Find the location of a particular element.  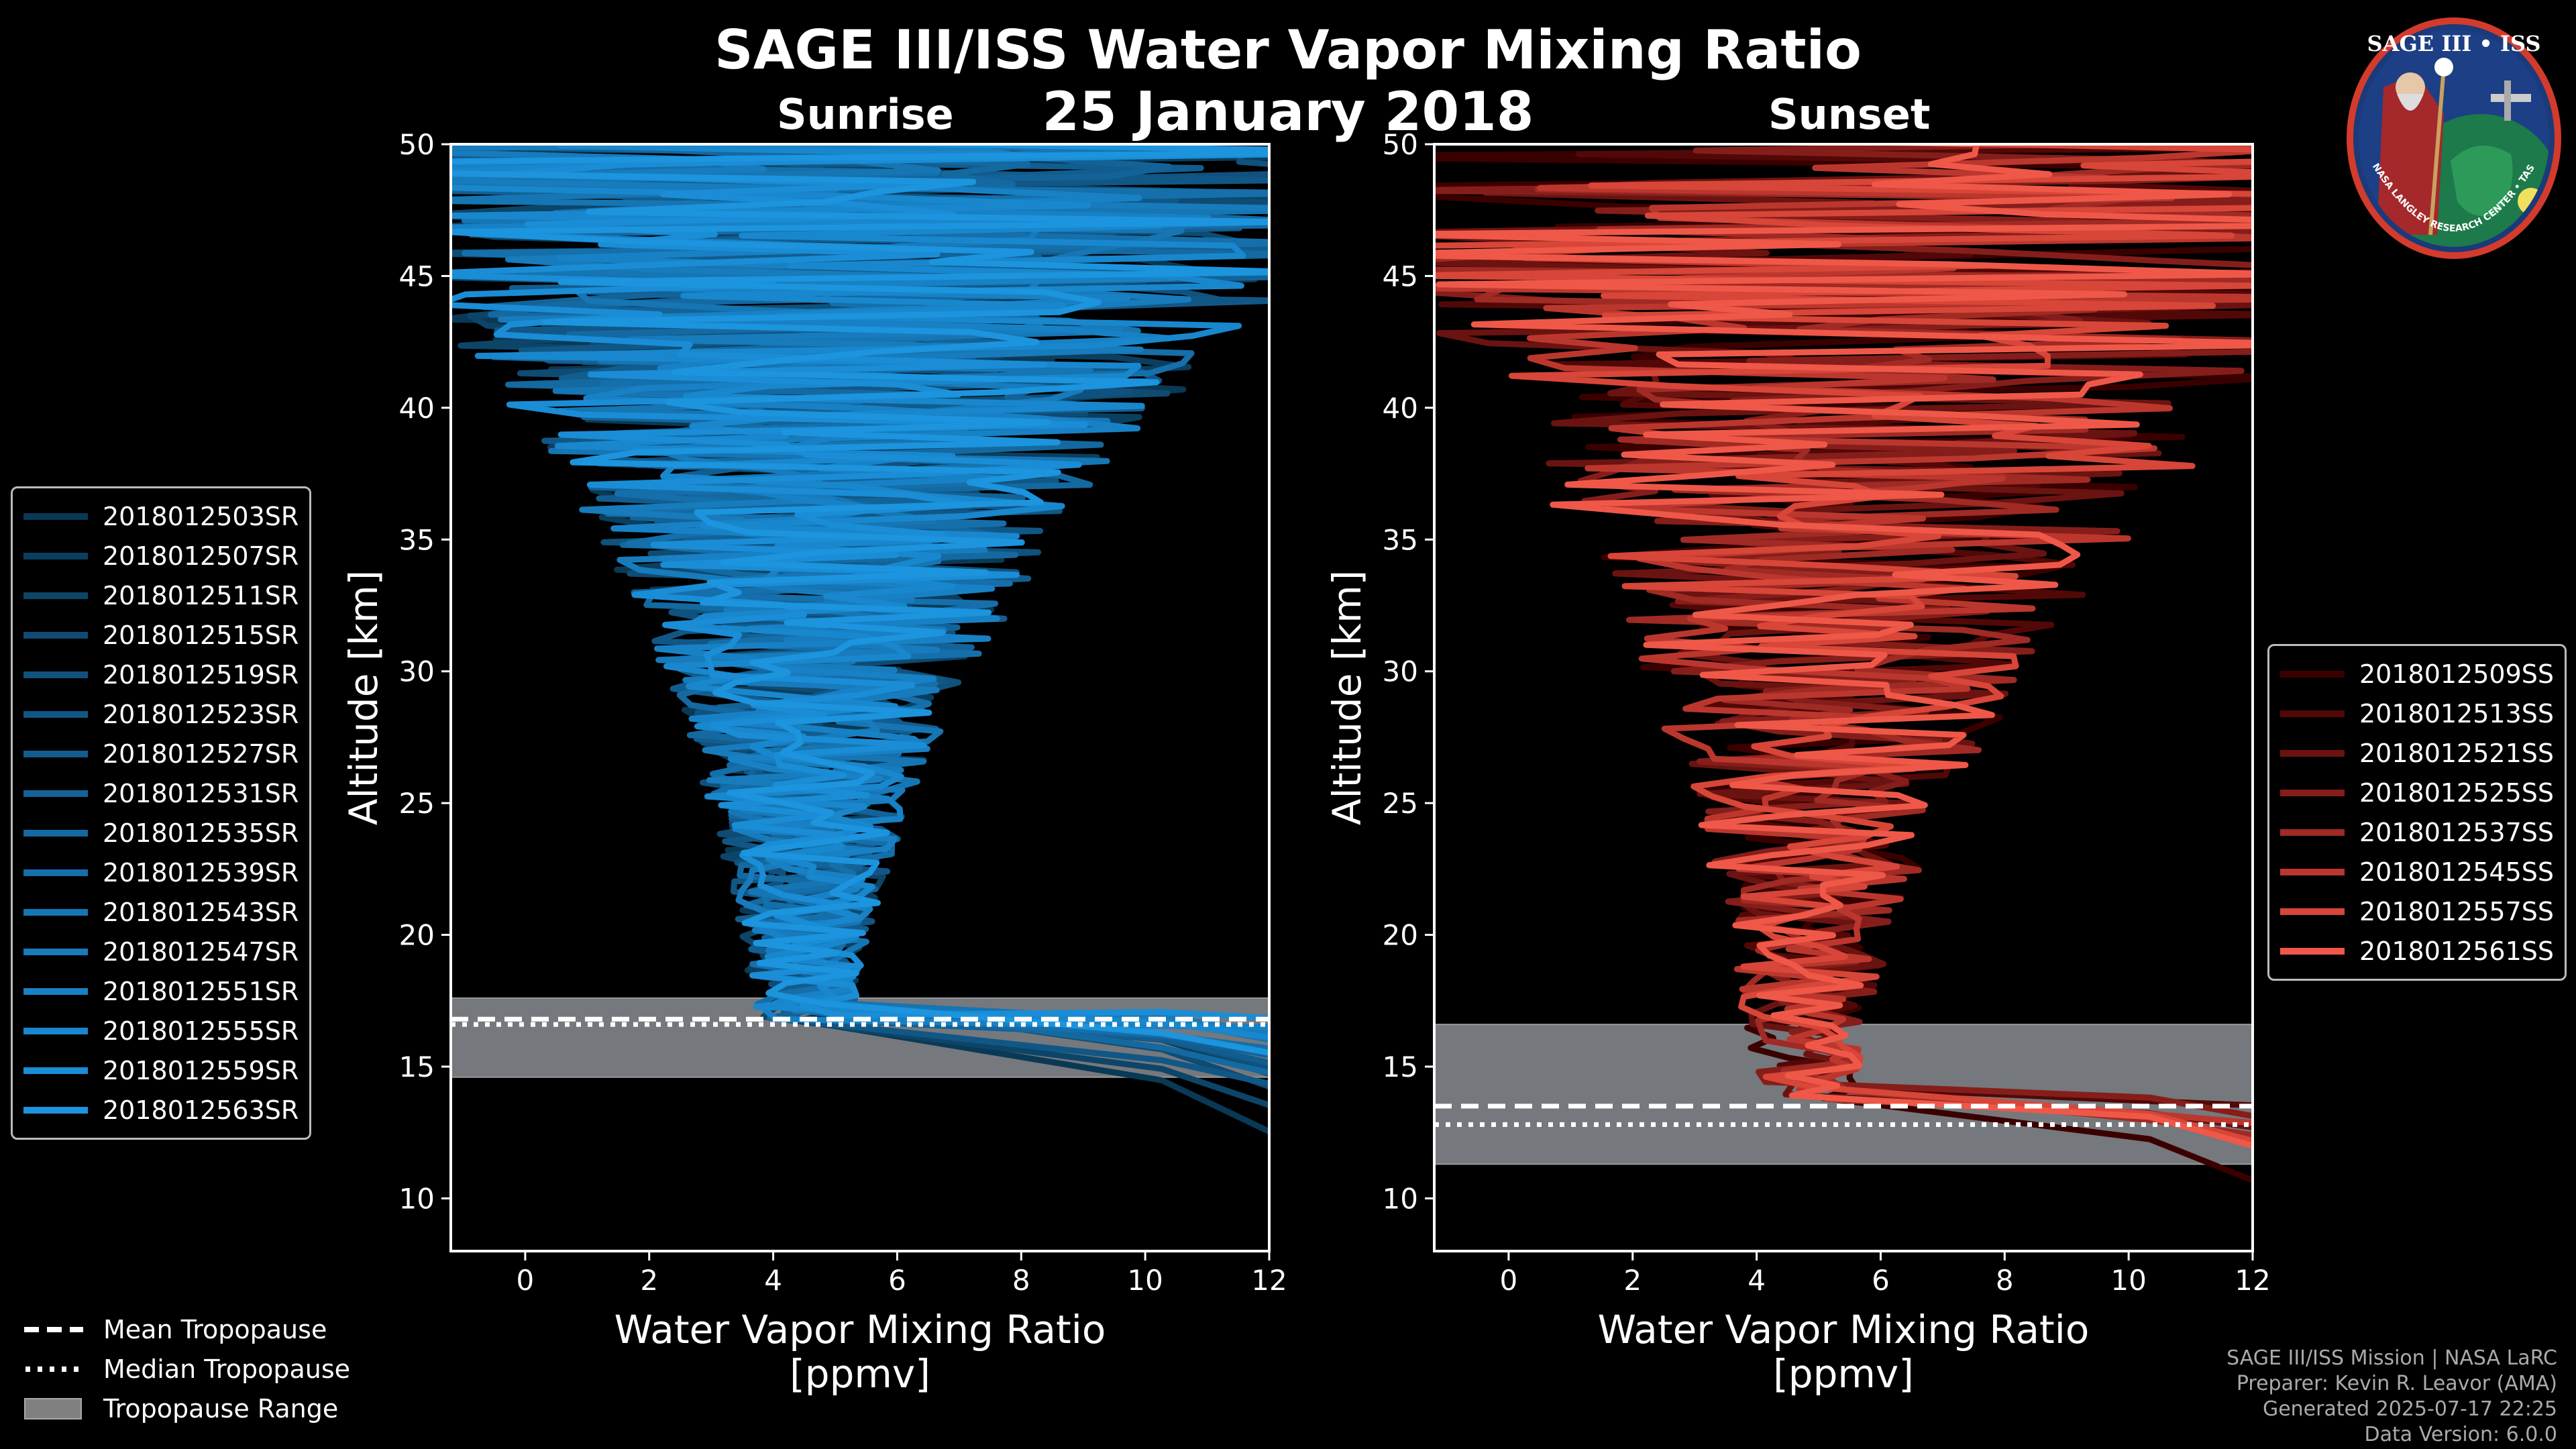

dotted-line-swatch is located at coordinates (54, 1369).